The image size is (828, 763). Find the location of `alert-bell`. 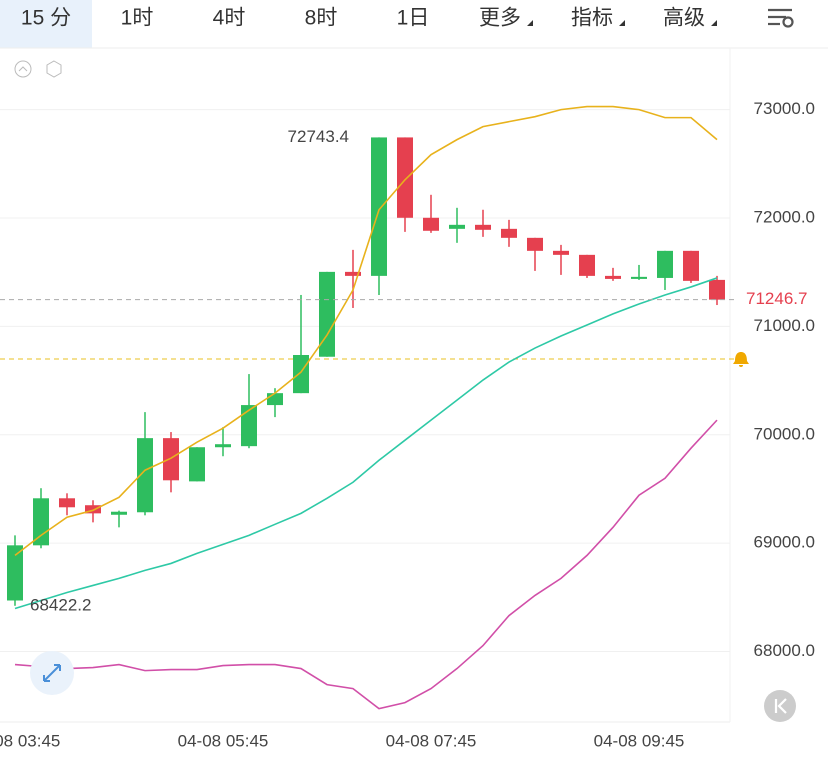

alert-bell is located at coordinates (741, 359).